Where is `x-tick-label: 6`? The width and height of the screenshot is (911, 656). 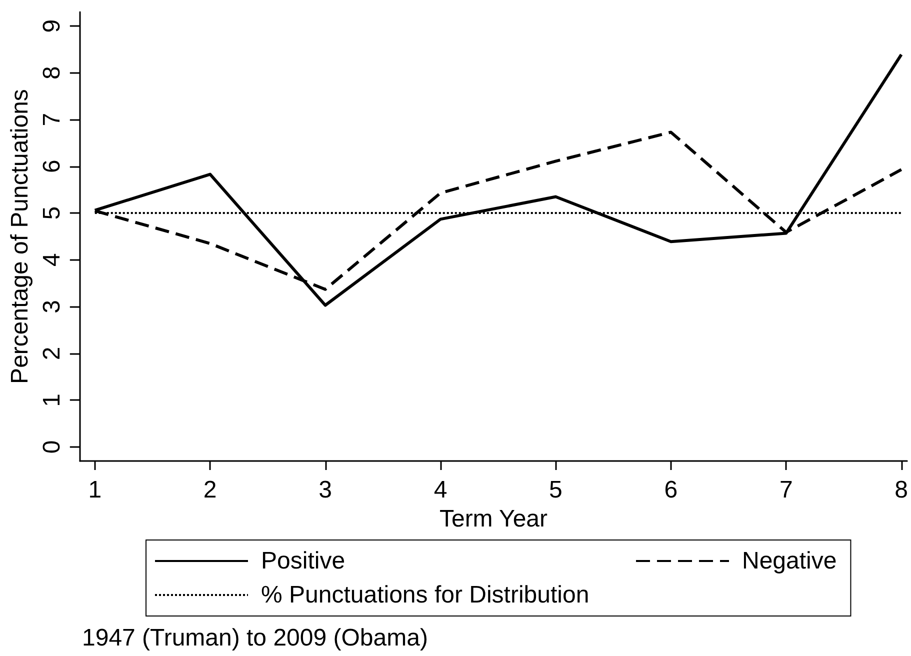
x-tick-label: 6 is located at coordinates (671, 490).